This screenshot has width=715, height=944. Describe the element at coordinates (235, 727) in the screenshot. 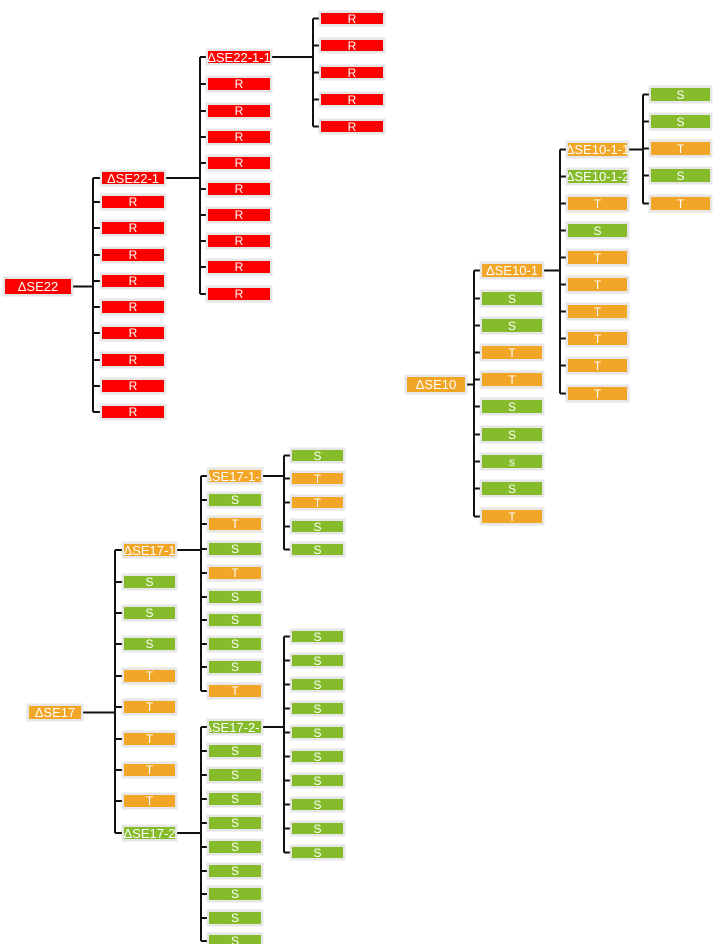

I see `node-delta-se17-2-1: ΔSE17-2-1` at that location.